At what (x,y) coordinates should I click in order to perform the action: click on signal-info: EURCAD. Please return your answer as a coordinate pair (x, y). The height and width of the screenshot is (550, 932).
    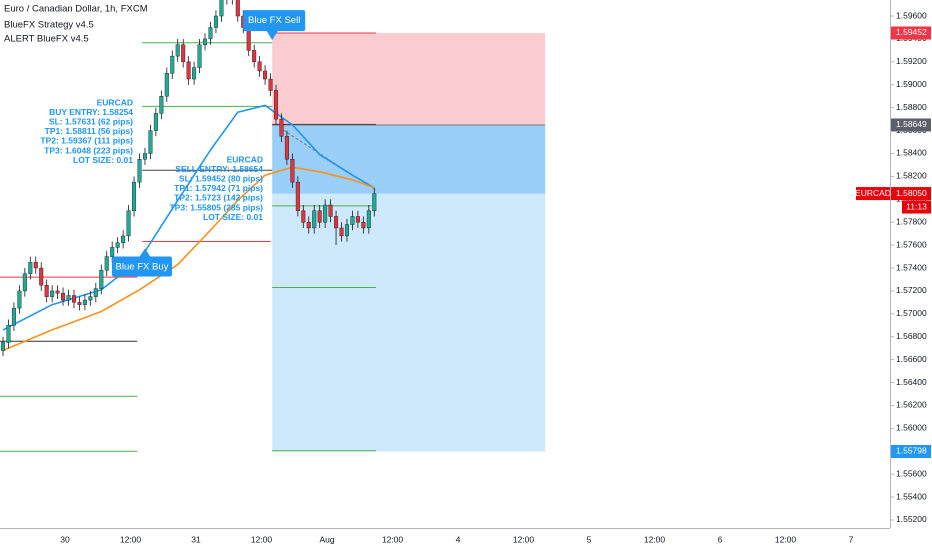
    Looking at the image, I should click on (245, 159).